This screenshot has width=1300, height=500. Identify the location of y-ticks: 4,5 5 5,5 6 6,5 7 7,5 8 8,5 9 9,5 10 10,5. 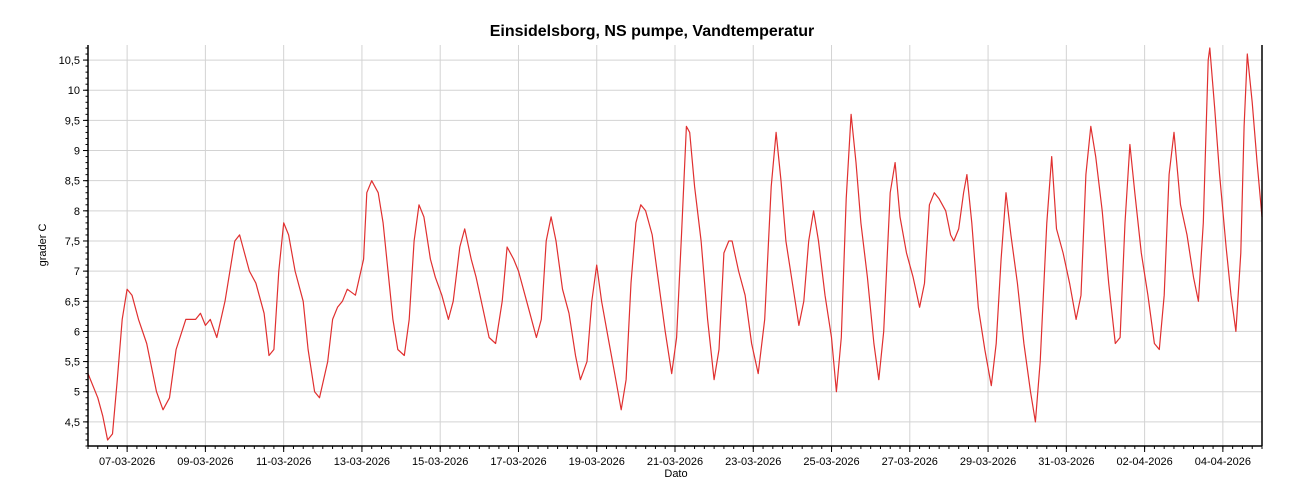
(73, 247).